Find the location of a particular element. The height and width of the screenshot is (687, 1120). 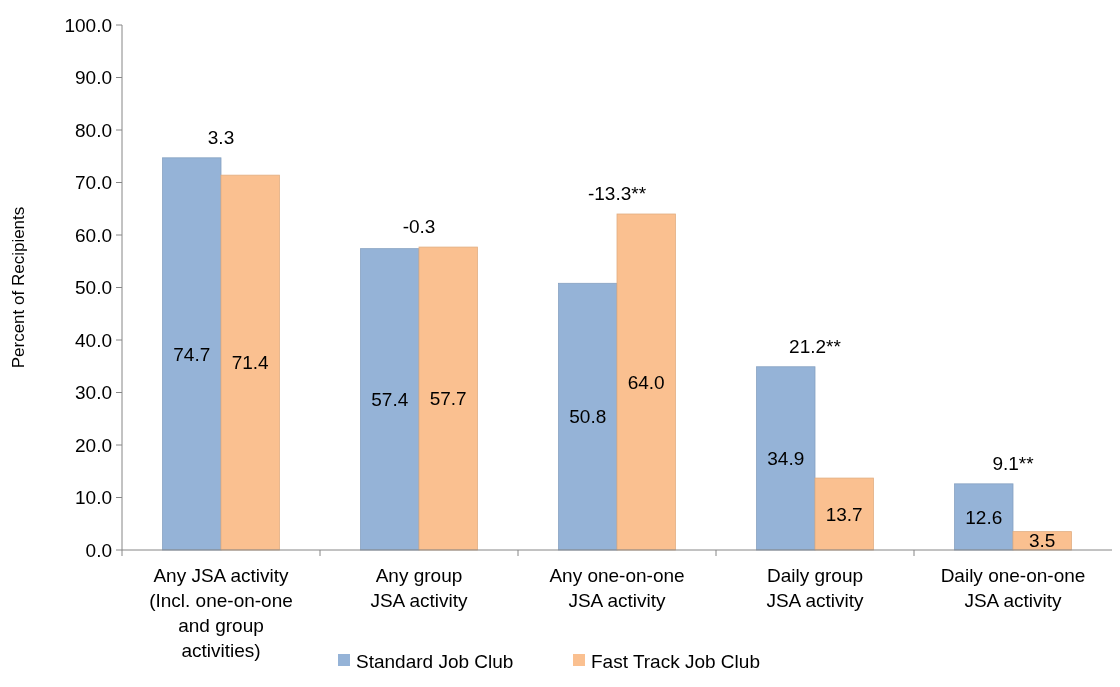

legend-label: Standard Job Club is located at coordinates (435, 661).